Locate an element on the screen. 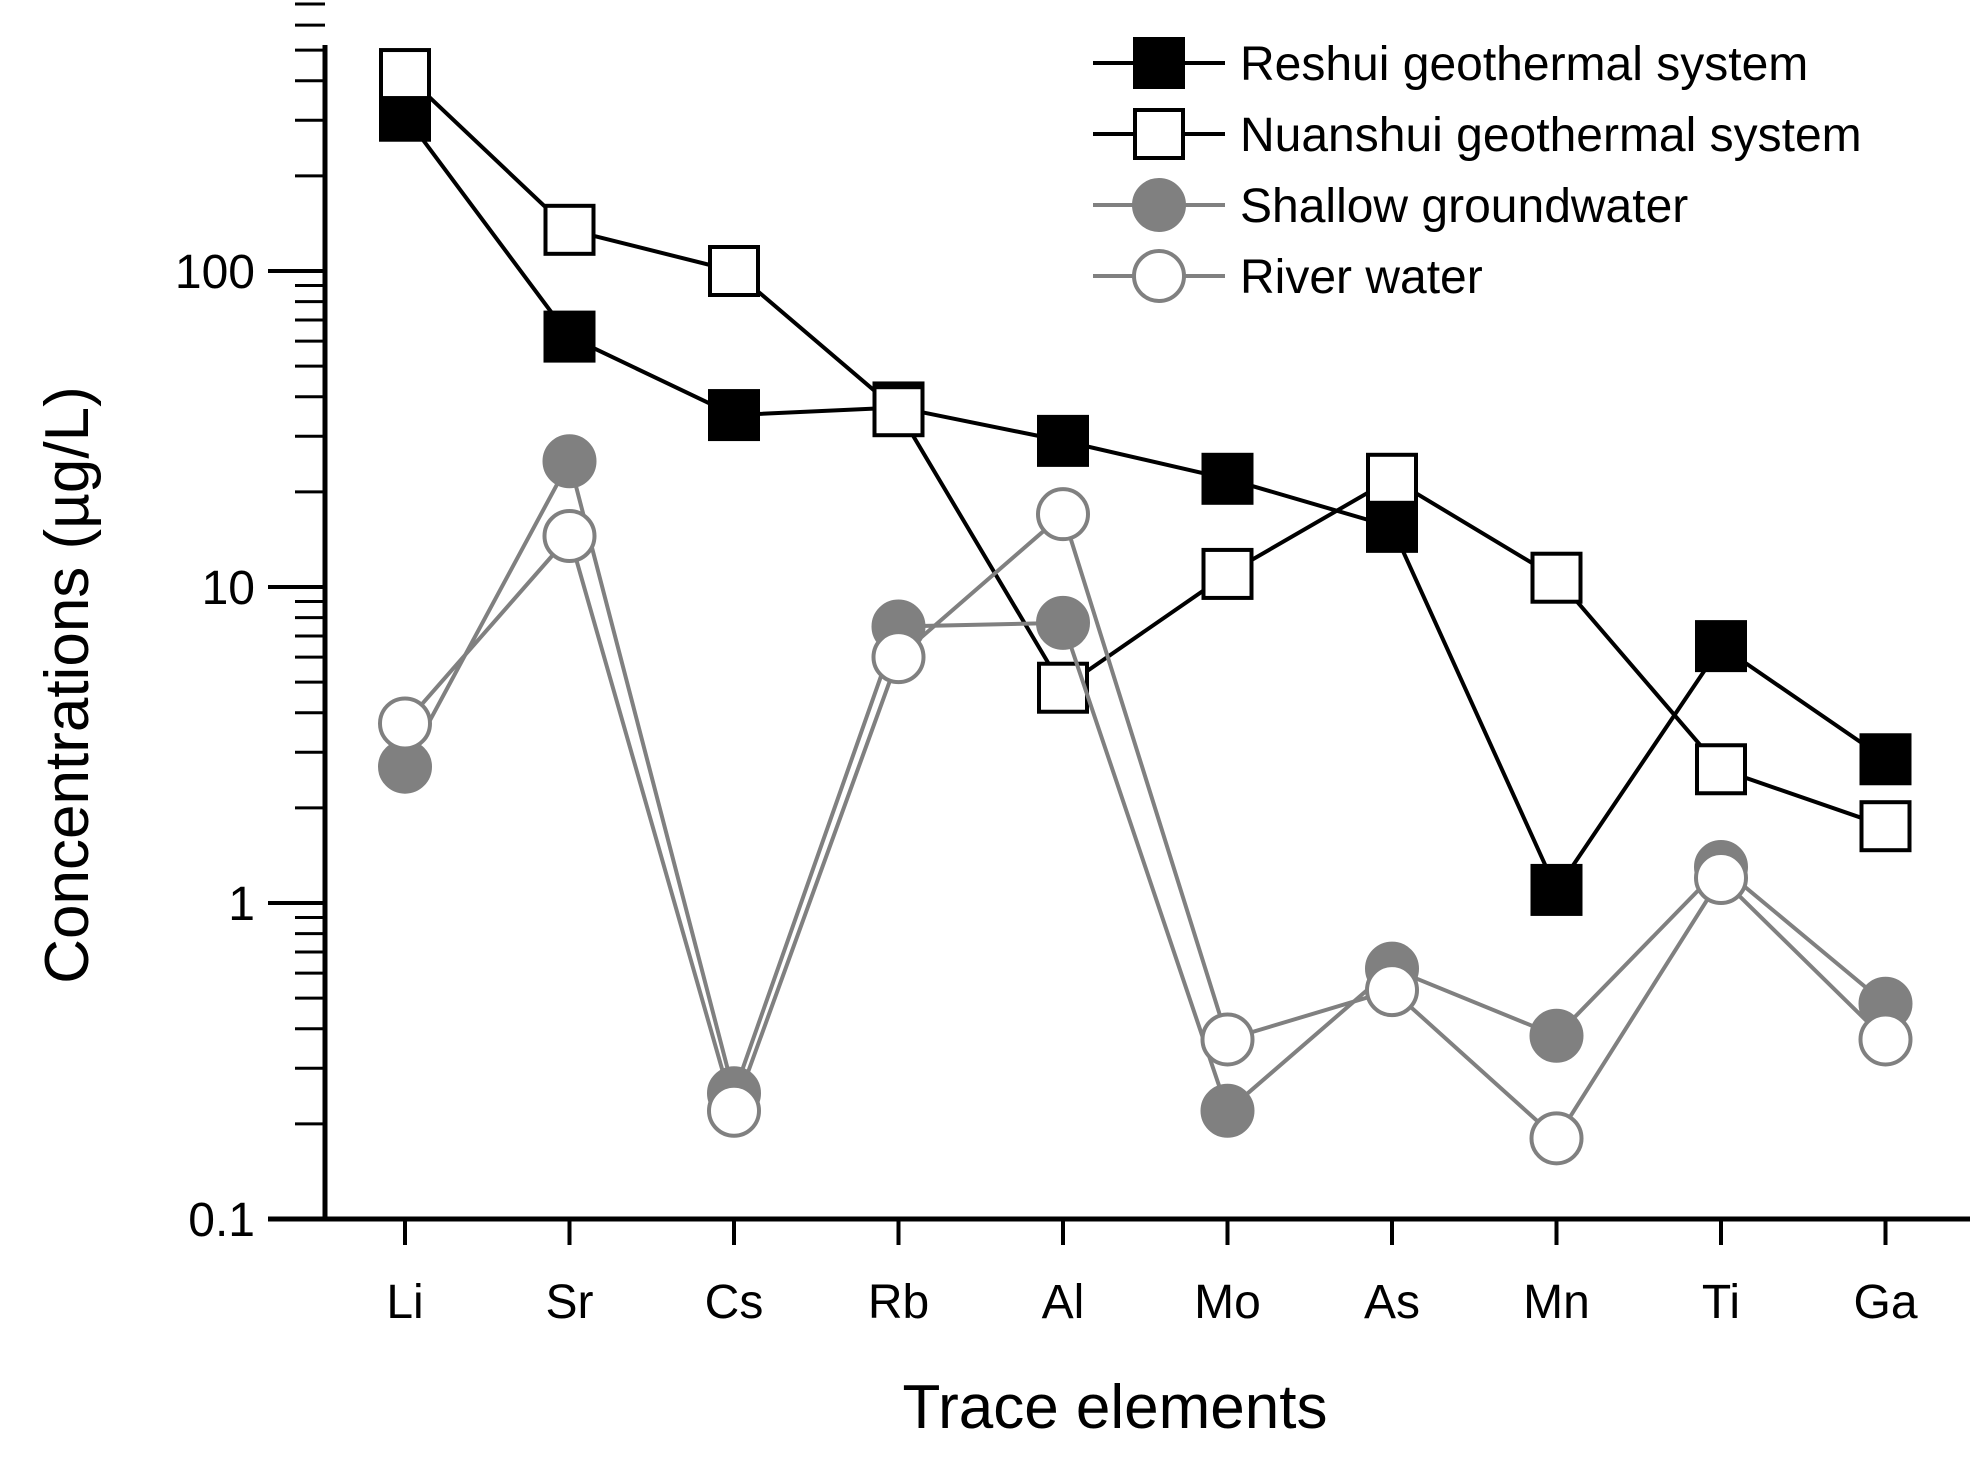 The height and width of the screenshot is (1463, 1984). x-tick-label-sr: Sr is located at coordinates (570, 1302).